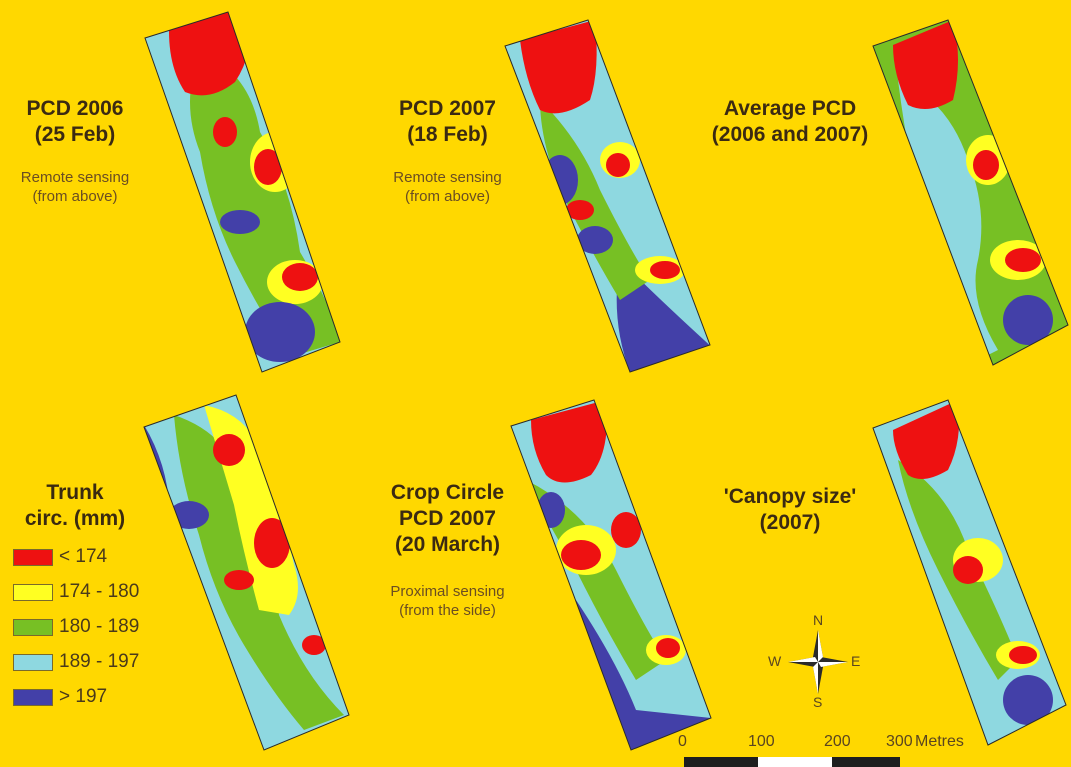 The width and height of the screenshot is (1071, 767). Describe the element at coordinates (790, 121) in the screenshot. I see `panel-title-average-pcd: Average PCD (2006 and 2007)` at that location.